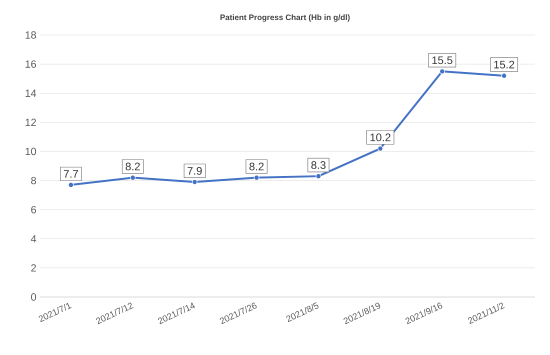 This screenshot has height=355, width=550. I want to click on data-label: 7.9, so click(195, 170).